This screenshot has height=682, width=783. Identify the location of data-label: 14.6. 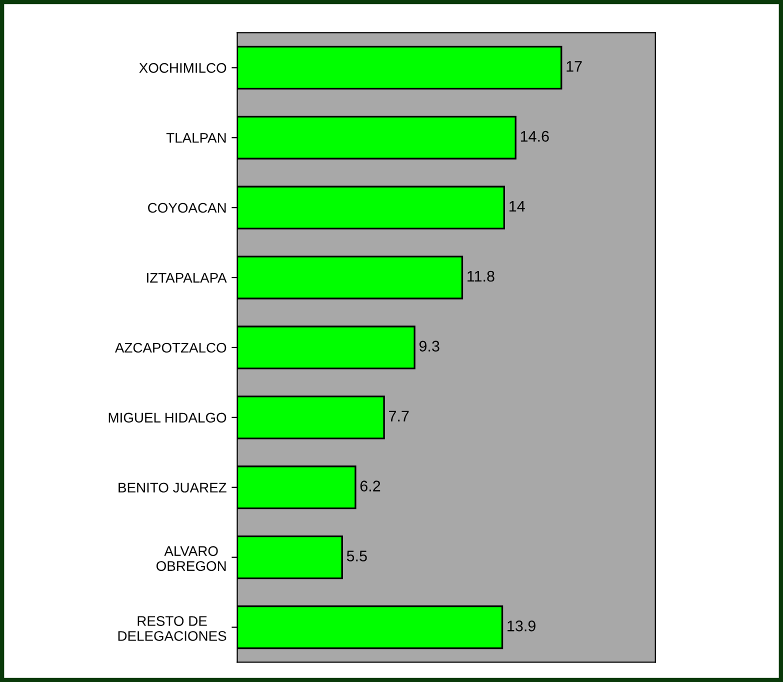
(534, 136).